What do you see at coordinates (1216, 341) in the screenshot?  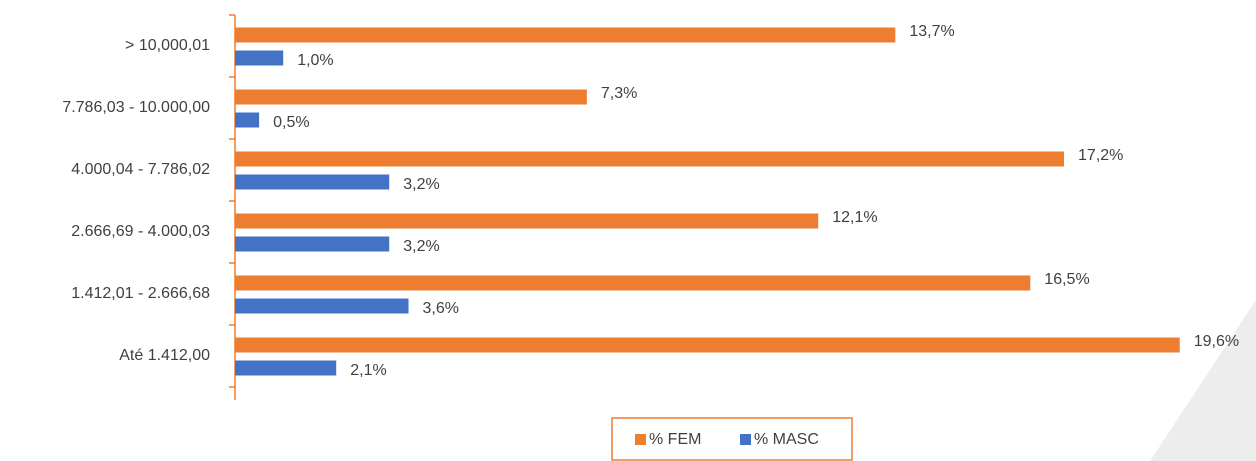 I see `data-label: 19,6%` at bounding box center [1216, 341].